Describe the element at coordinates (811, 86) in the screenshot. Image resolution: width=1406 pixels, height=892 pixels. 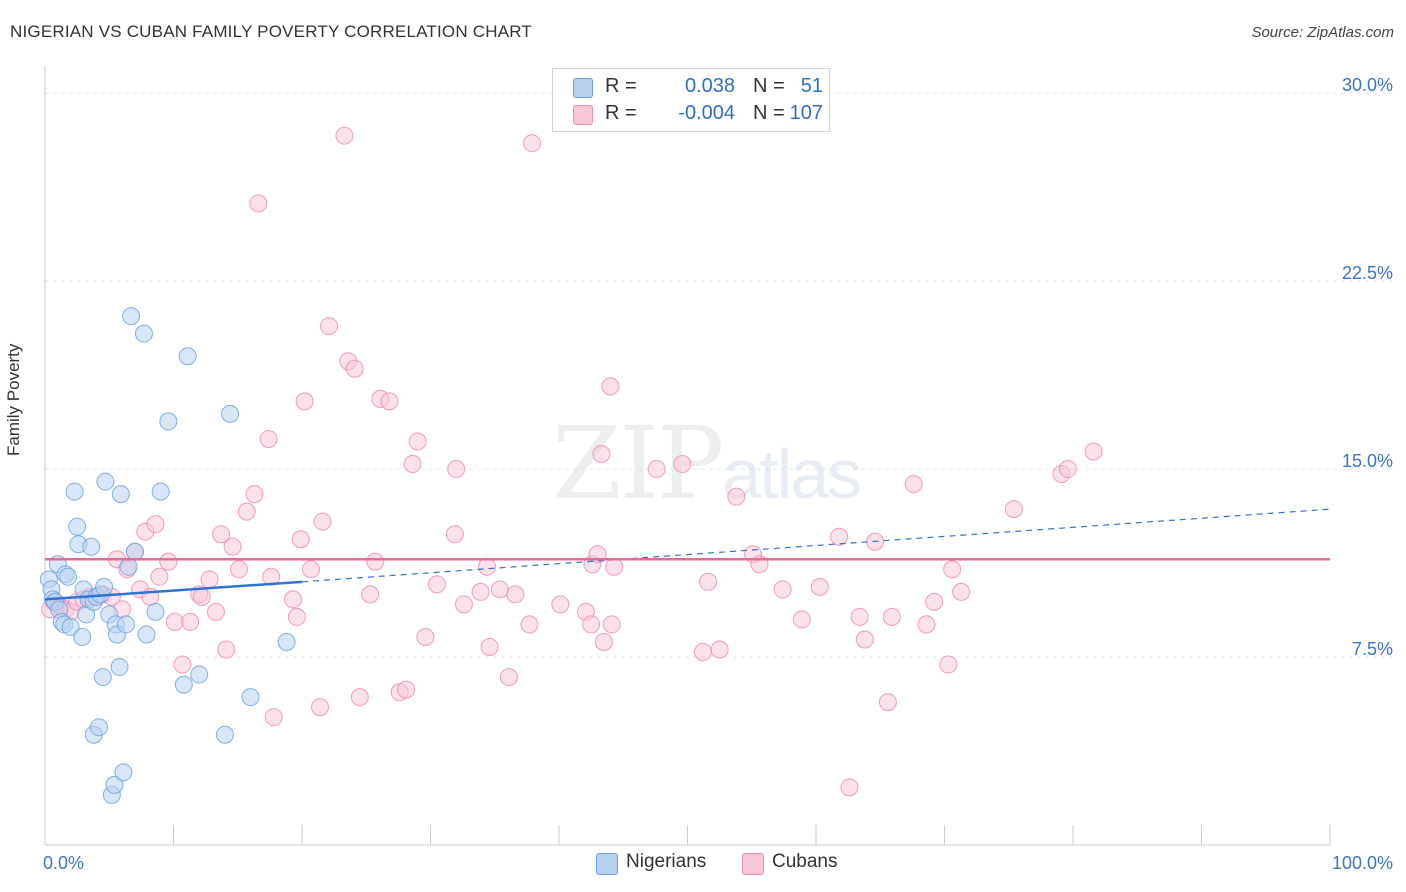
I see `legend-n-value: 51` at that location.